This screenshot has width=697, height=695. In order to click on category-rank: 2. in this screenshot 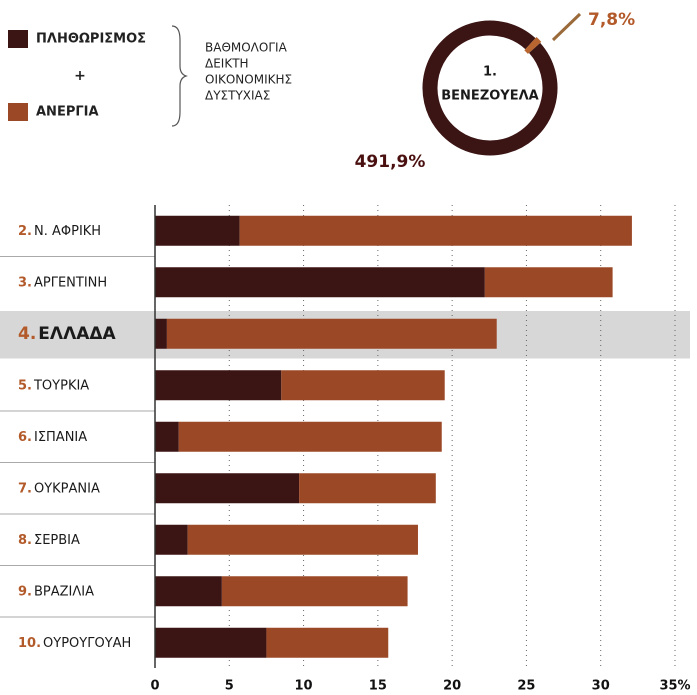, I will do `click(25, 230)`.